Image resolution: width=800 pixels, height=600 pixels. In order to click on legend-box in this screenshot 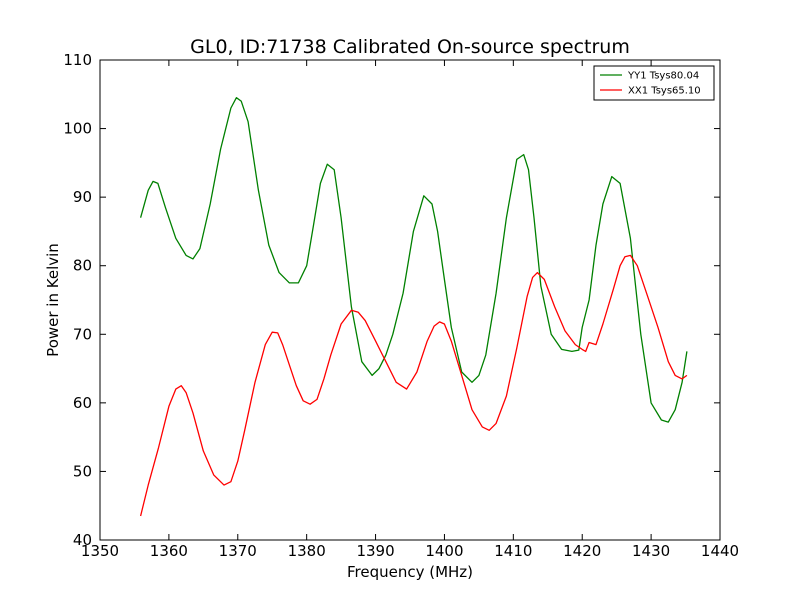, I will do `click(654, 83)`.